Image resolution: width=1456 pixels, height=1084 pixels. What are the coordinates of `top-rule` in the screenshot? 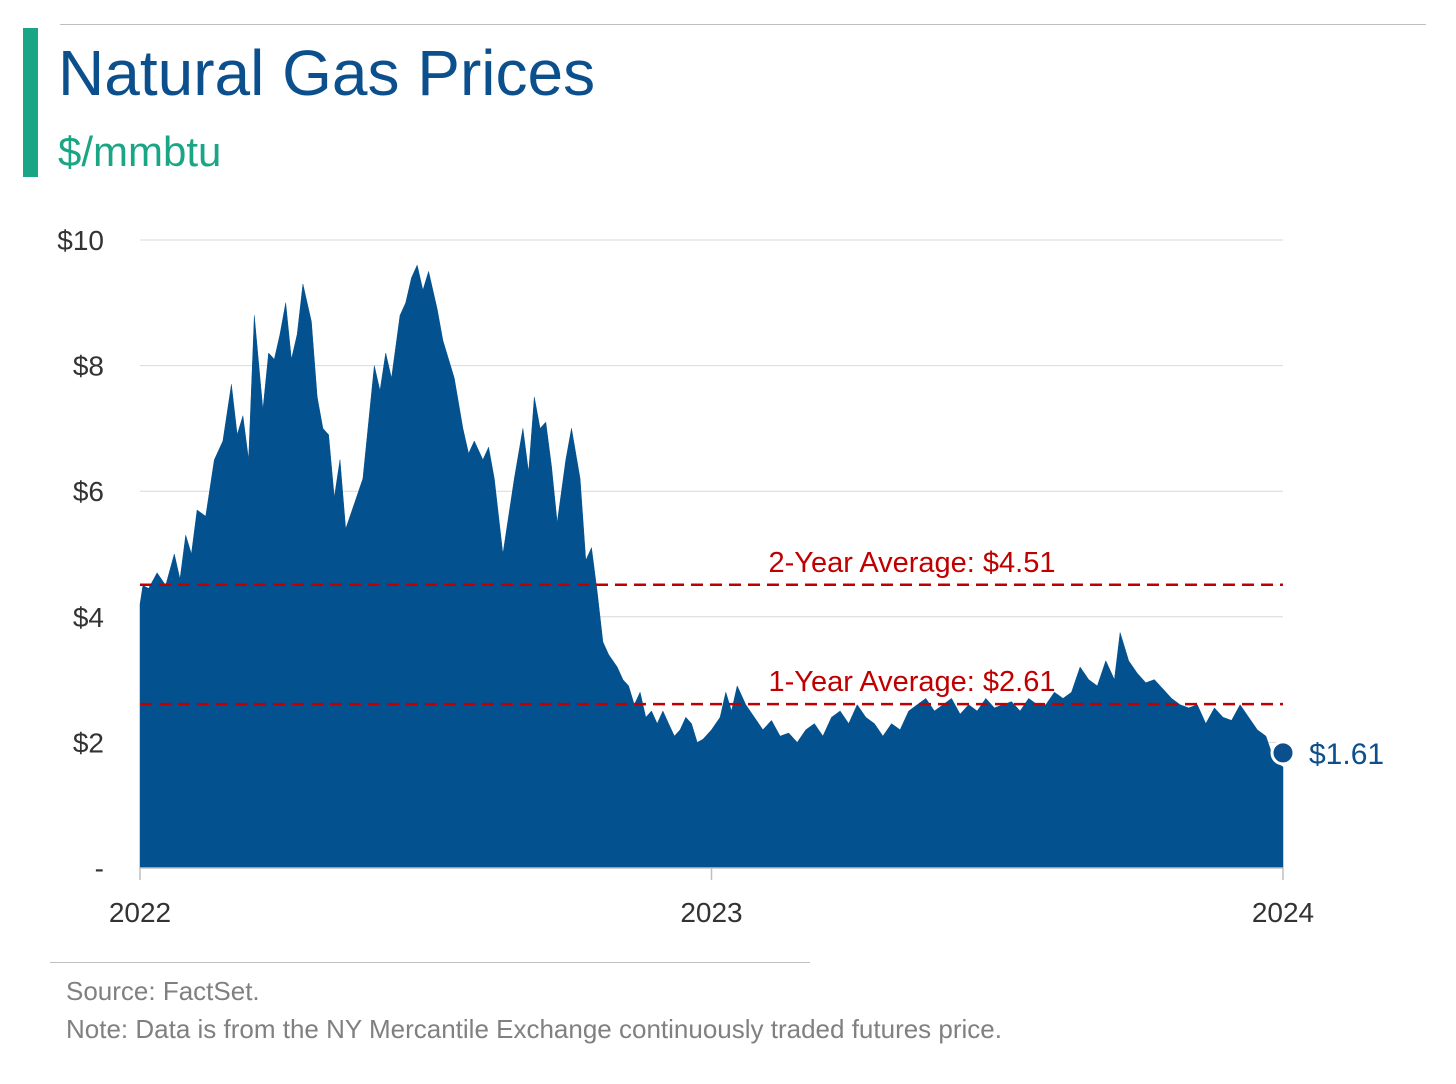 It's located at (743, 24).